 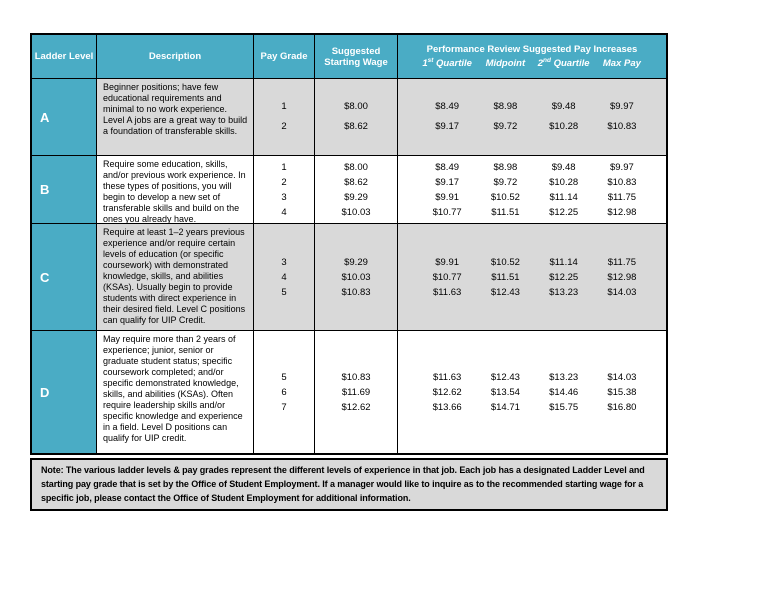 I want to click on col-header-starting-wage: Suggested Starting Wage, so click(x=356, y=56).